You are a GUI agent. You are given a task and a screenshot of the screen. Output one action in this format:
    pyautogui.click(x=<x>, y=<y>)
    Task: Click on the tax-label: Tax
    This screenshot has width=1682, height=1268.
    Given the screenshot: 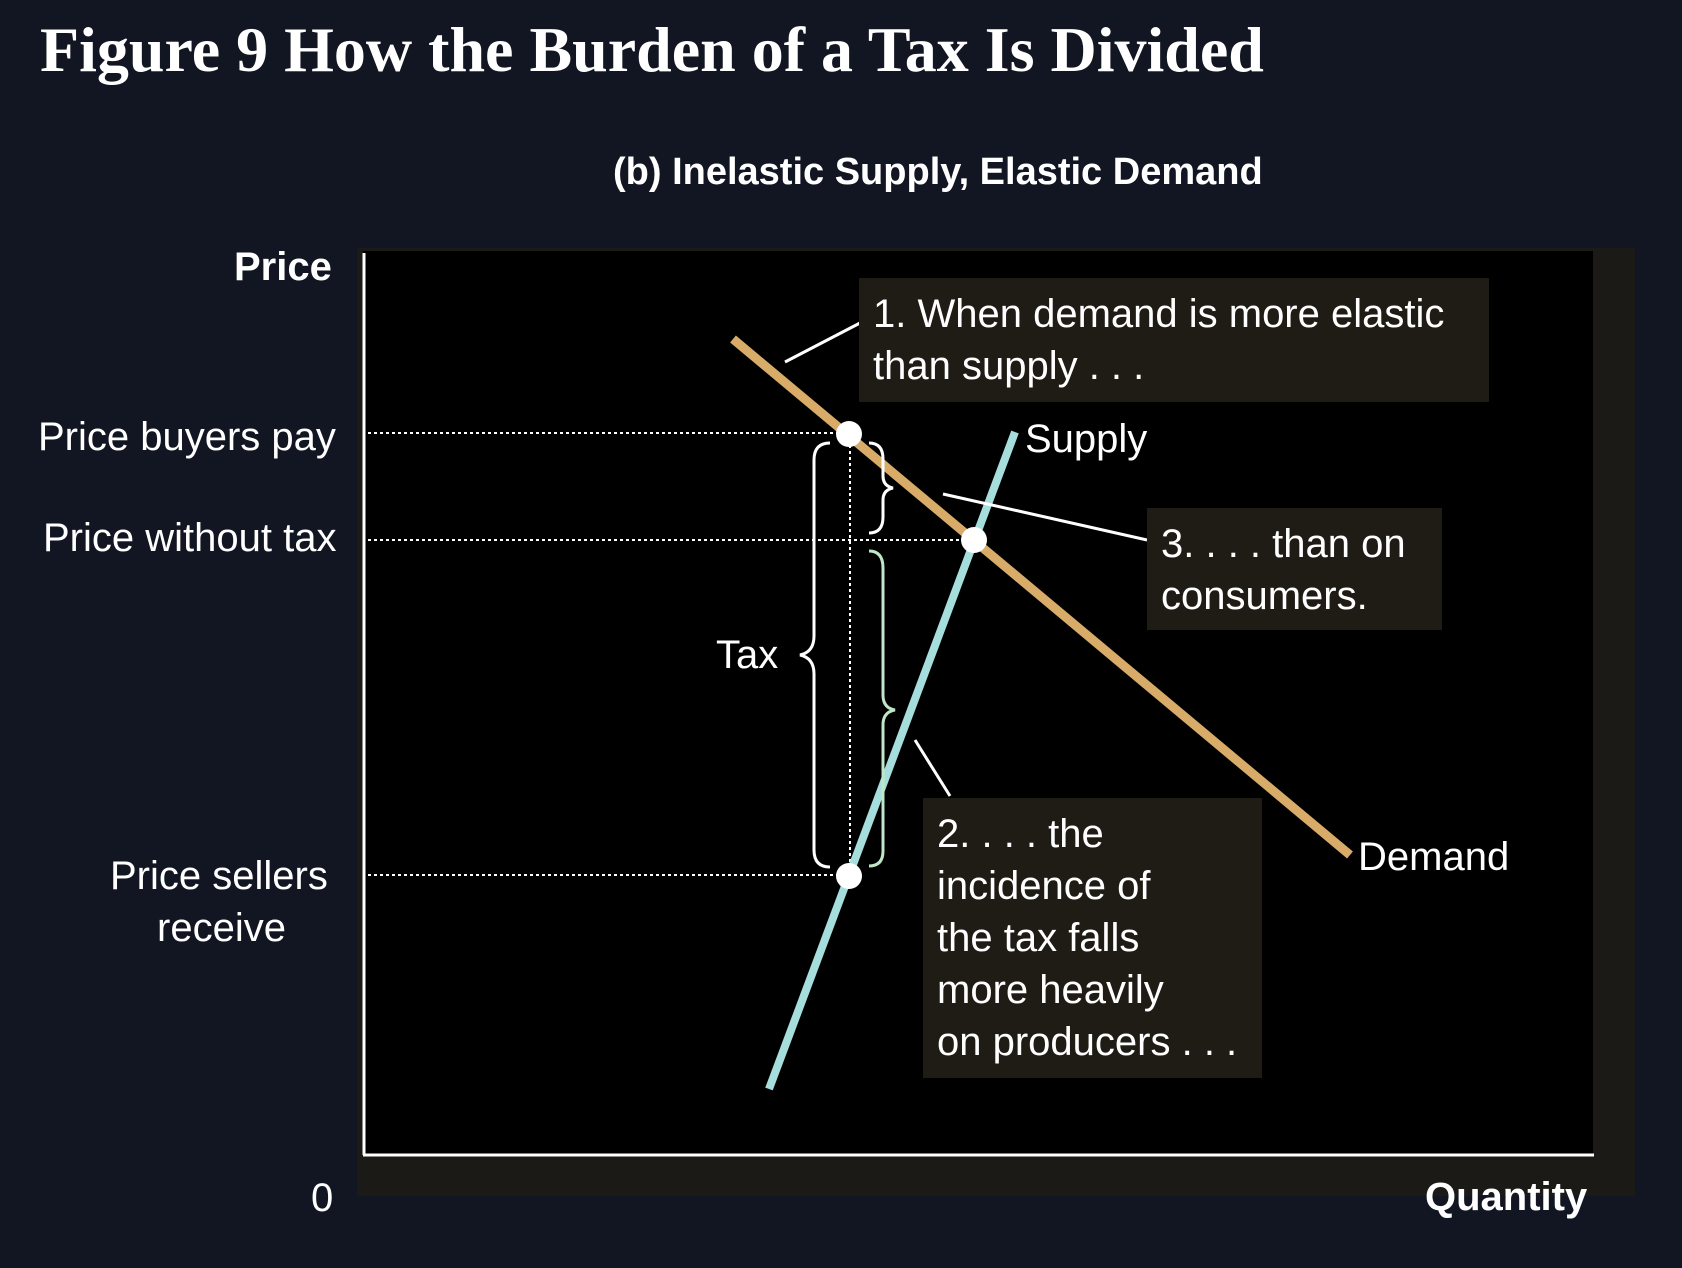 What is the action you would take?
    pyautogui.click(x=747, y=655)
    